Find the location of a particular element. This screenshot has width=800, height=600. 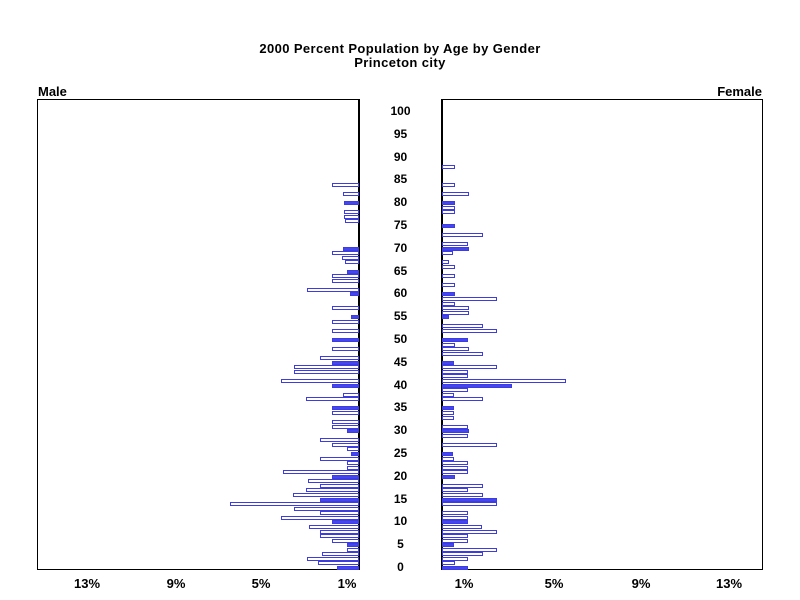

age-tick-label-0: 0 is located at coordinates (400, 567).